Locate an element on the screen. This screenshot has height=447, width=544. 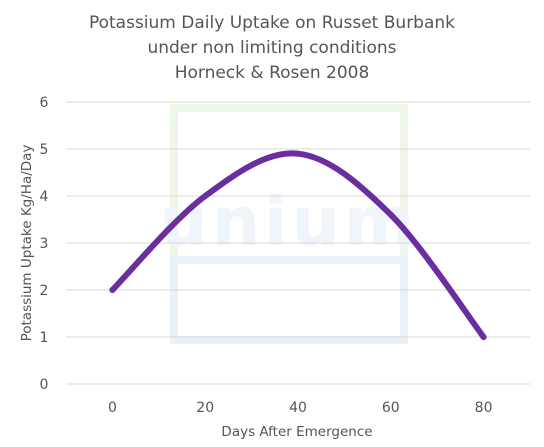
x-tick-label: 40 is located at coordinates (298, 408).